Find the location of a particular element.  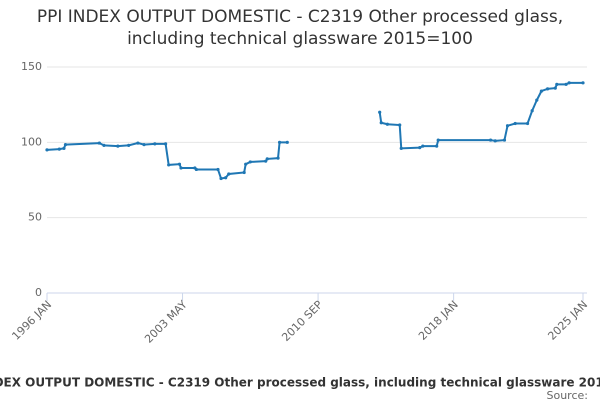

y-tick-label: 100 is located at coordinates (31, 141).